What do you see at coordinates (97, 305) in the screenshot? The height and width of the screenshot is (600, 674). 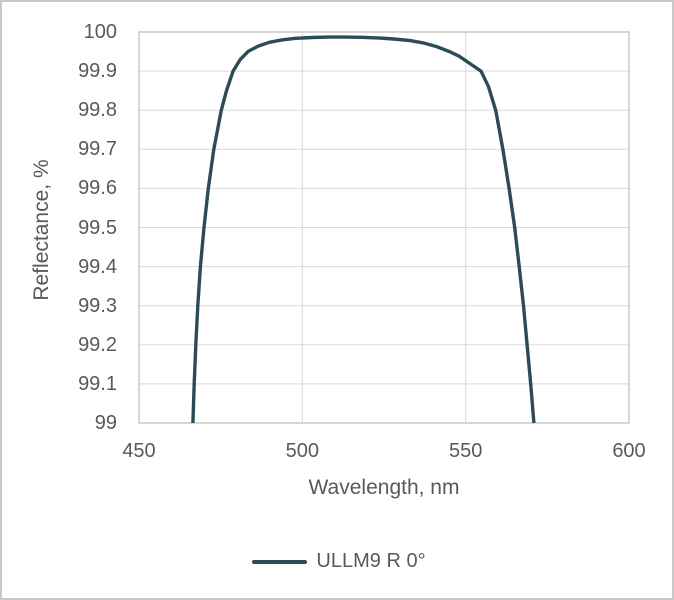 I see `y-tick-label: 99.3` at bounding box center [97, 305].